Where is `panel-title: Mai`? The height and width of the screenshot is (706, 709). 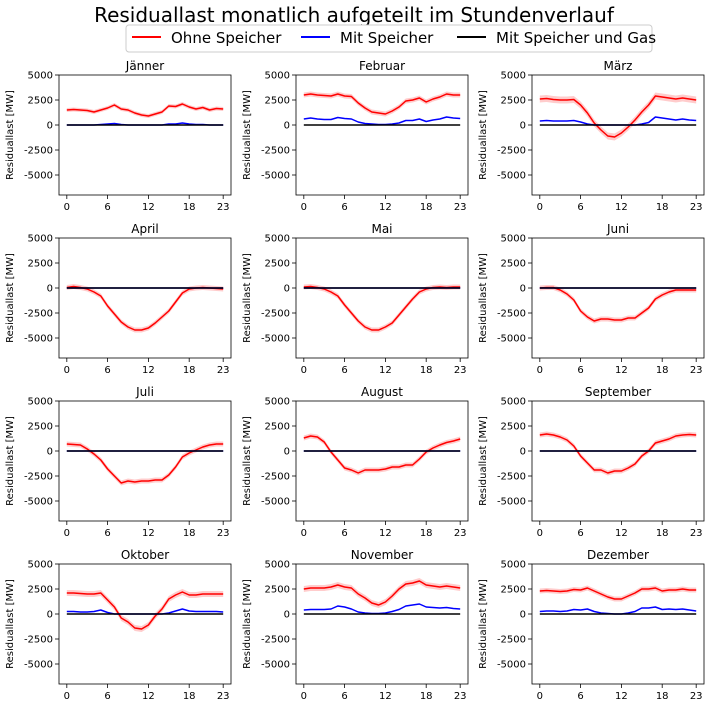 panel-title: Mai is located at coordinates (381, 229).